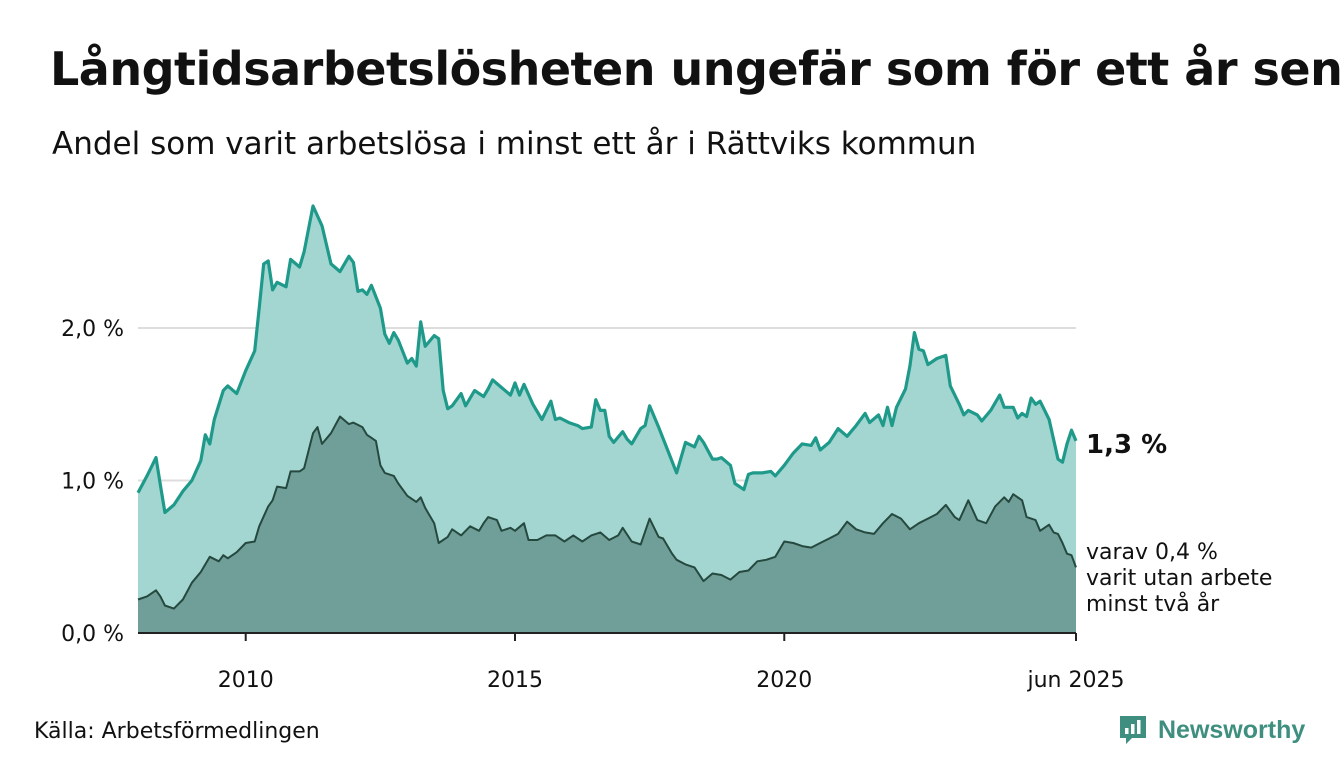 Image resolution: width=1340 pixels, height=780 pixels. Describe the element at coordinates (784, 680) in the screenshot. I see `x-tick-label: 2020` at that location.